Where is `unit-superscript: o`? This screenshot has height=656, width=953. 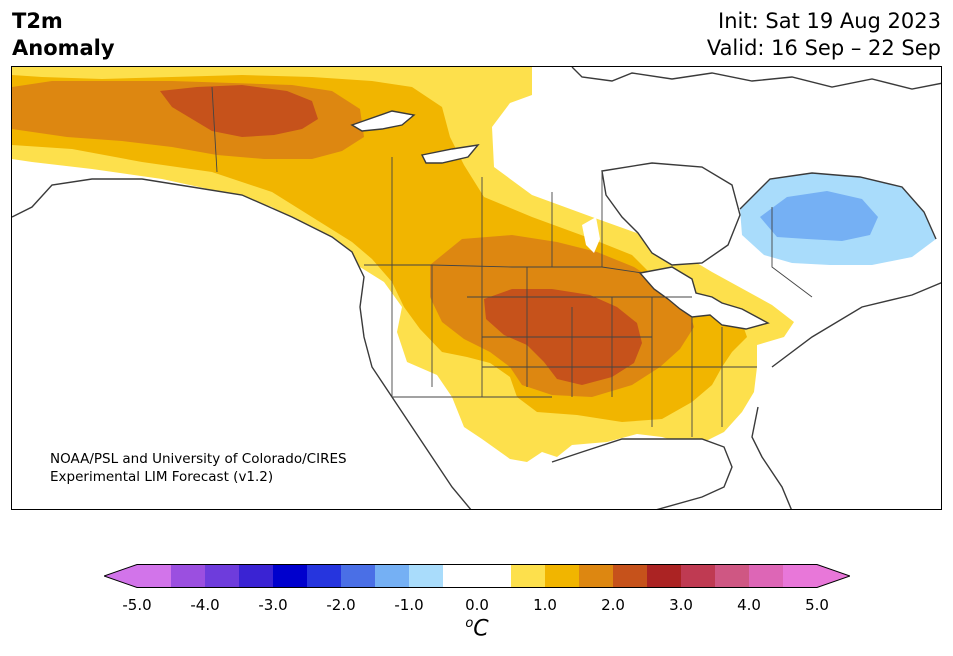 unit-superscript: o is located at coordinates (469, 623).